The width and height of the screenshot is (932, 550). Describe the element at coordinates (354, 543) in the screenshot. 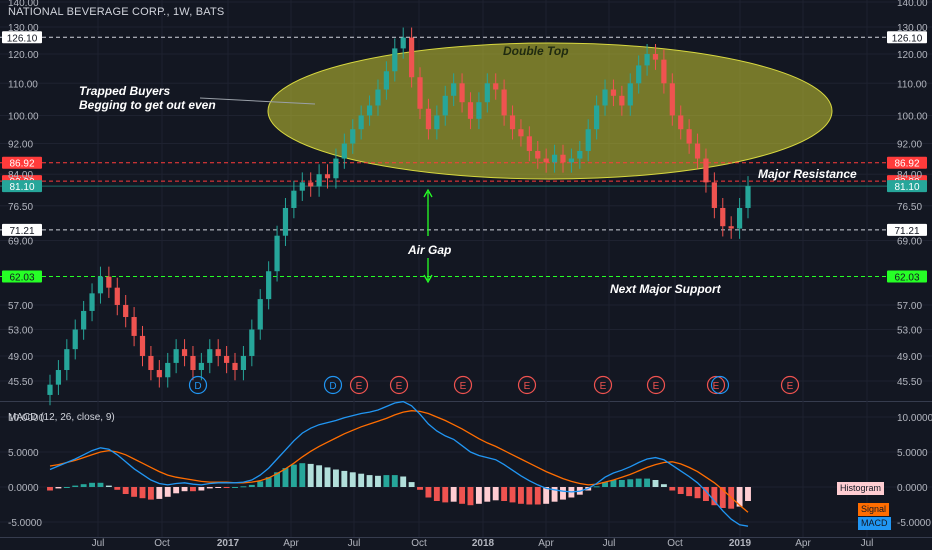

I see `time-tick-label: Jul` at that location.